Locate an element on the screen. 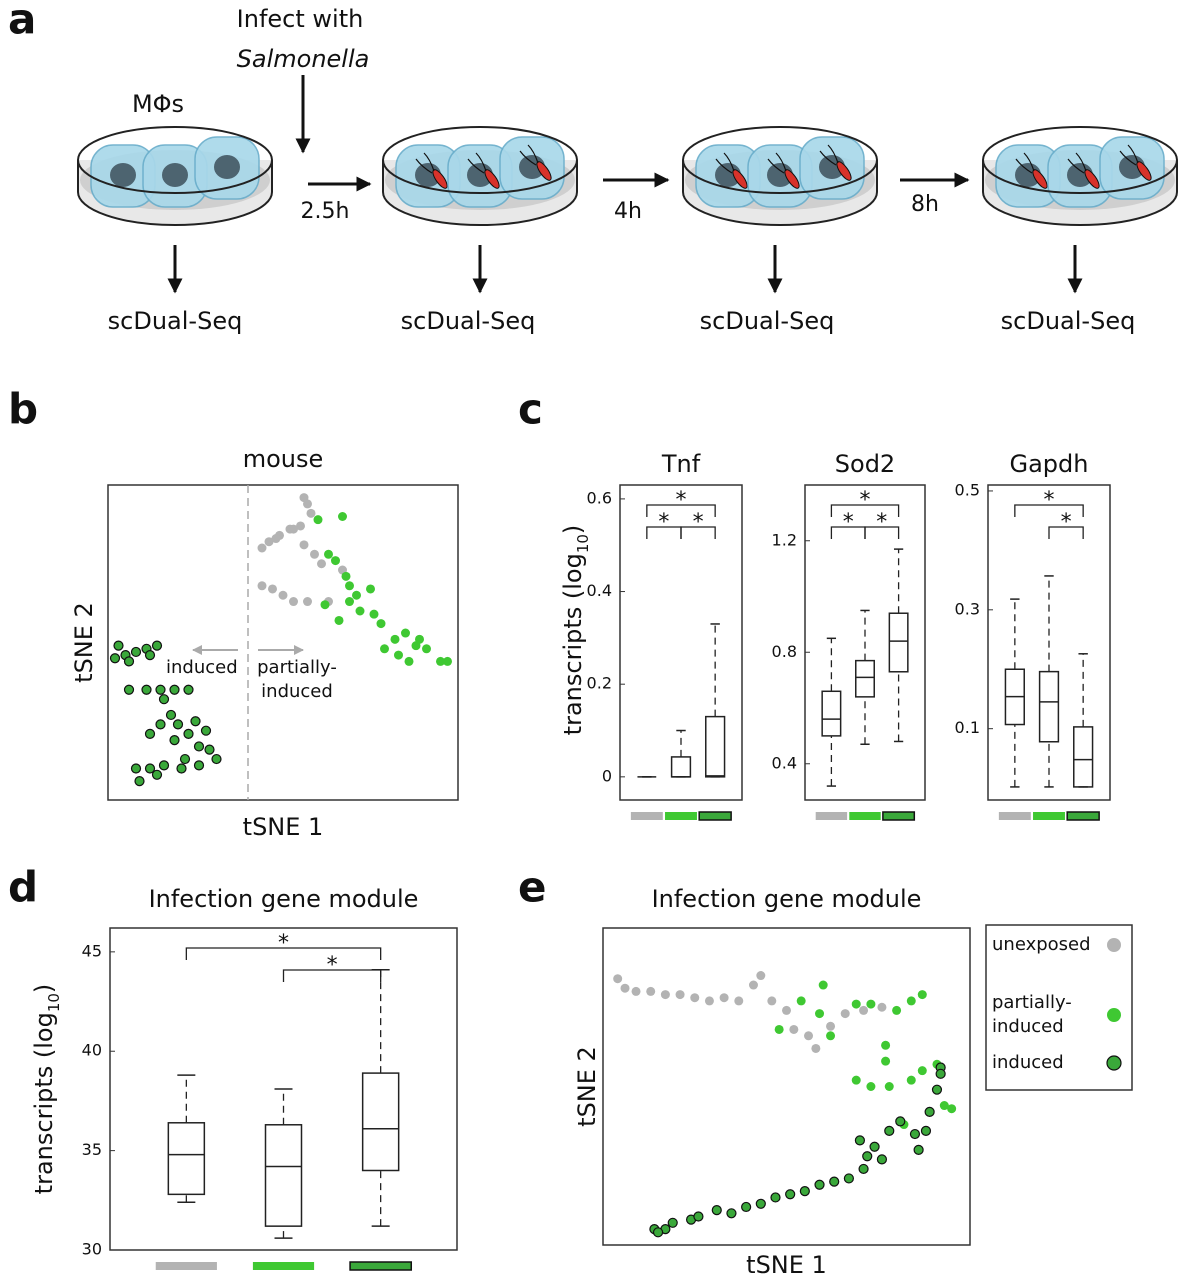 The width and height of the screenshot is (1180, 1280). panel-label: a is located at coordinates (22, 22).